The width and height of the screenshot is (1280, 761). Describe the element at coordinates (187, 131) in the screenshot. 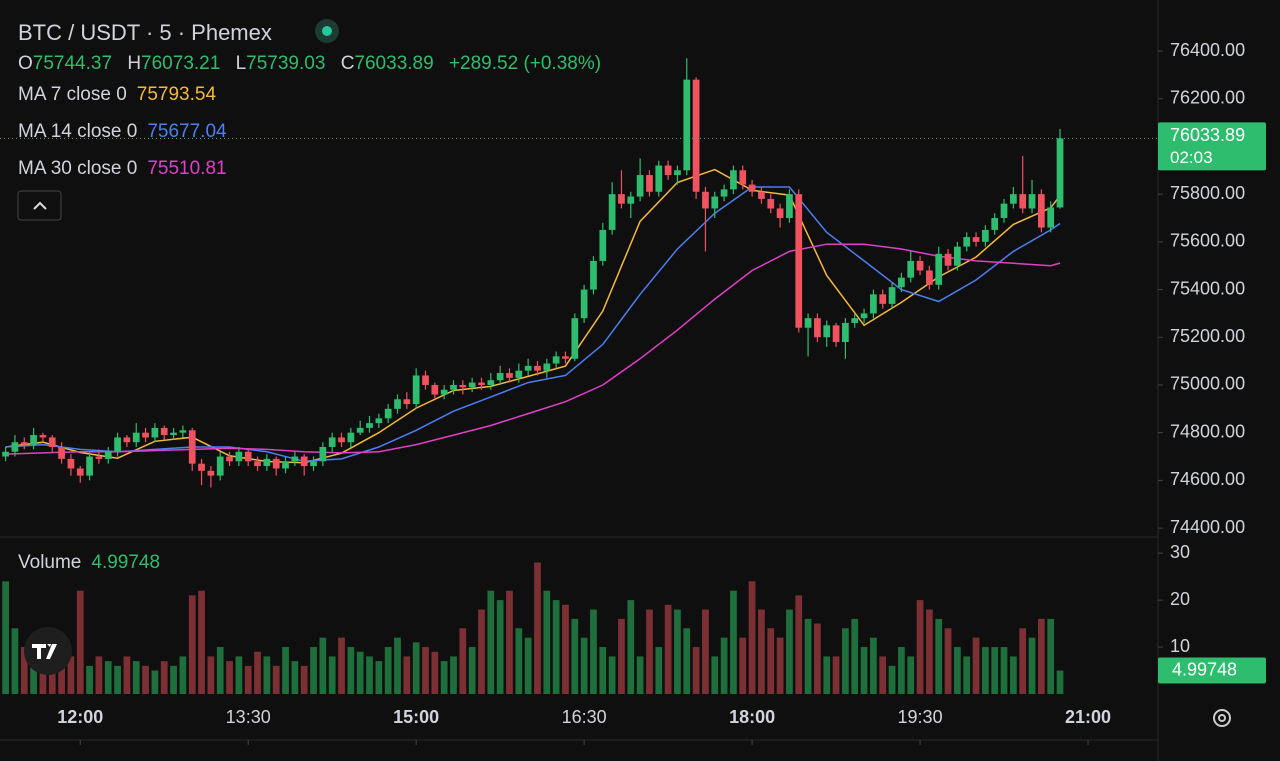

I see `ma-value: 75677.04` at that location.